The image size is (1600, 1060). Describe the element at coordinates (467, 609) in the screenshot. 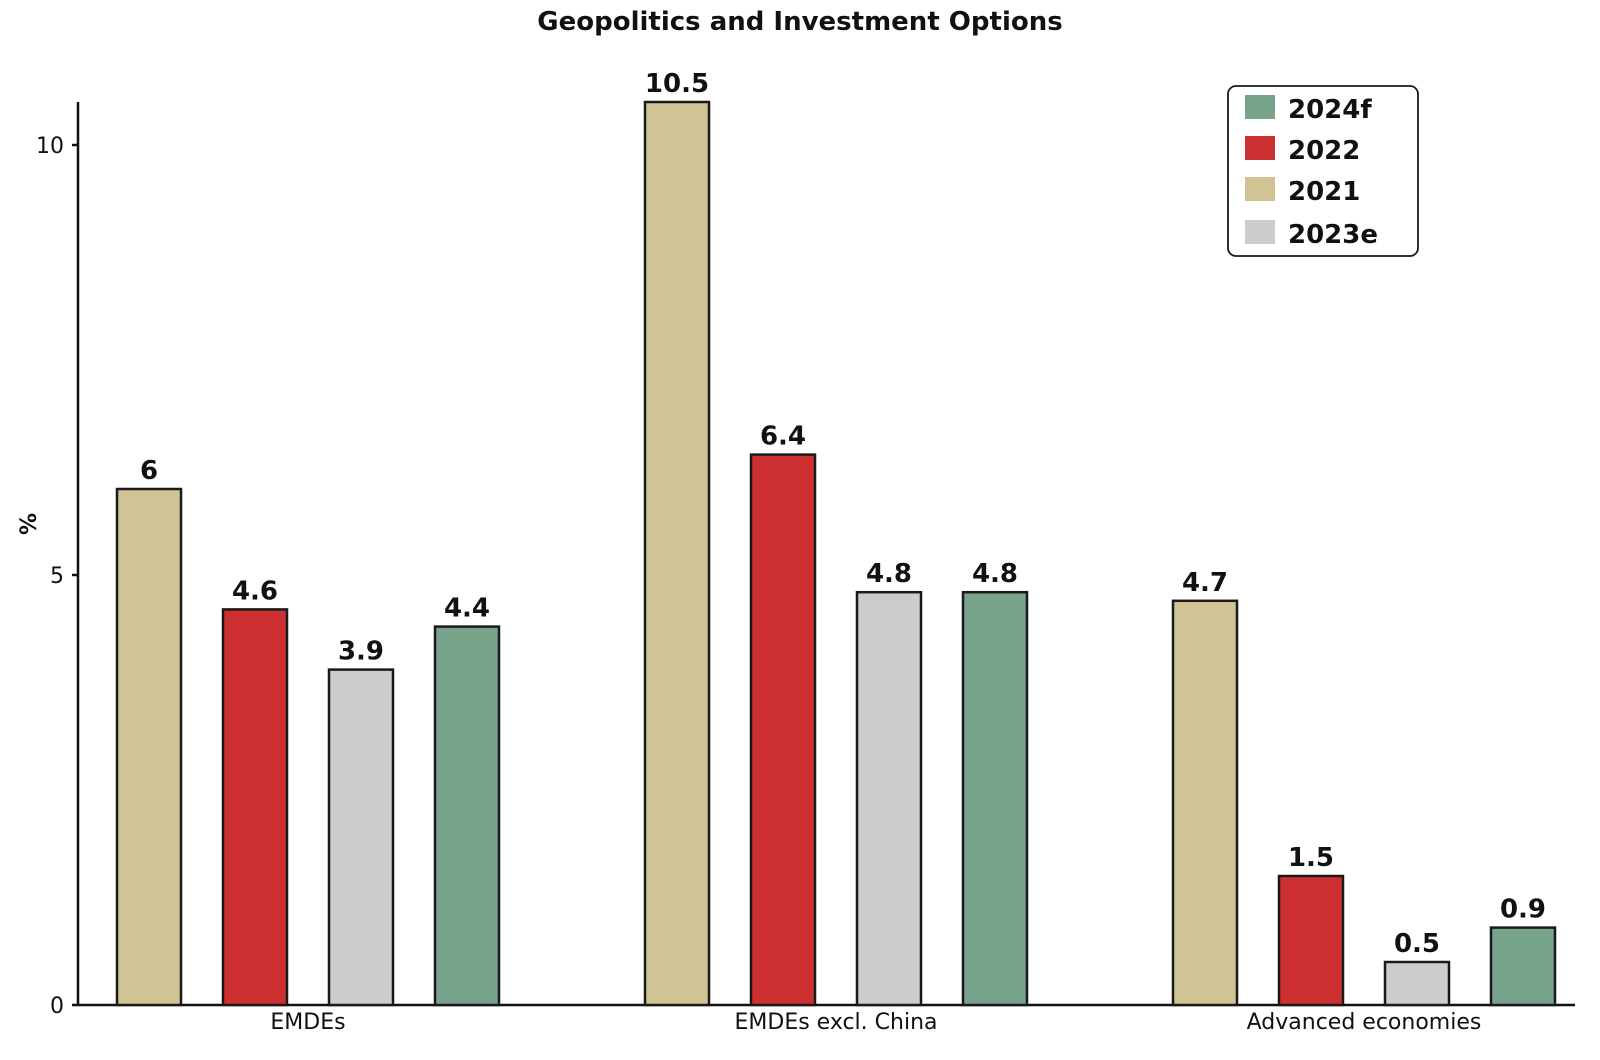

I see `data-label: 4.4` at that location.